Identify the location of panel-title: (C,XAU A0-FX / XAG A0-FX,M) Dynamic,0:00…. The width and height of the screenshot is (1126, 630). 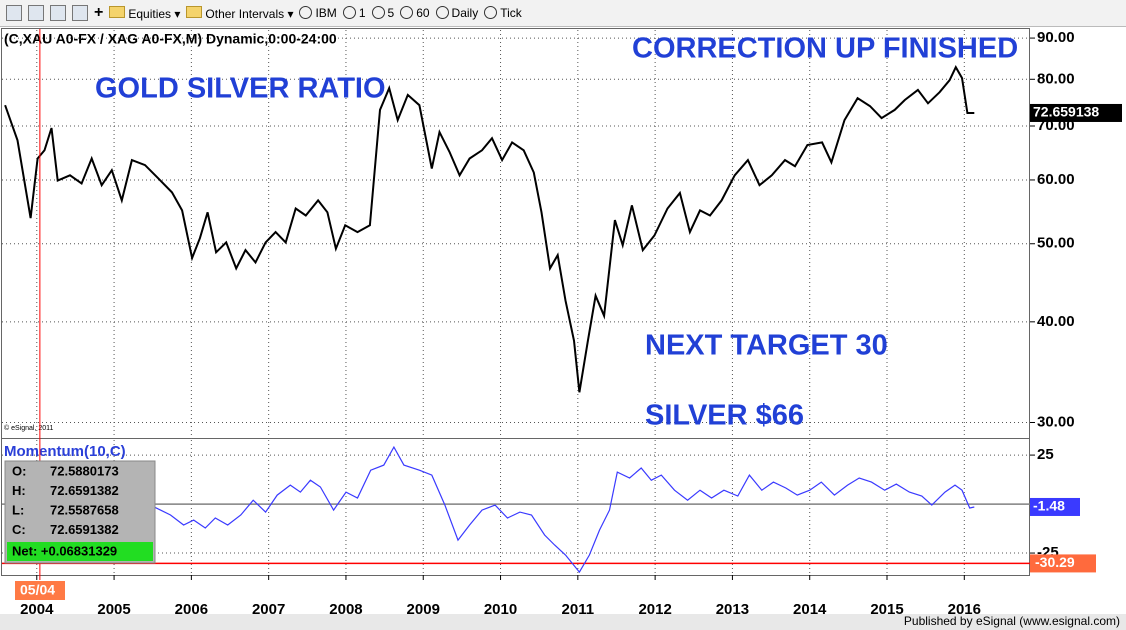
(170, 39).